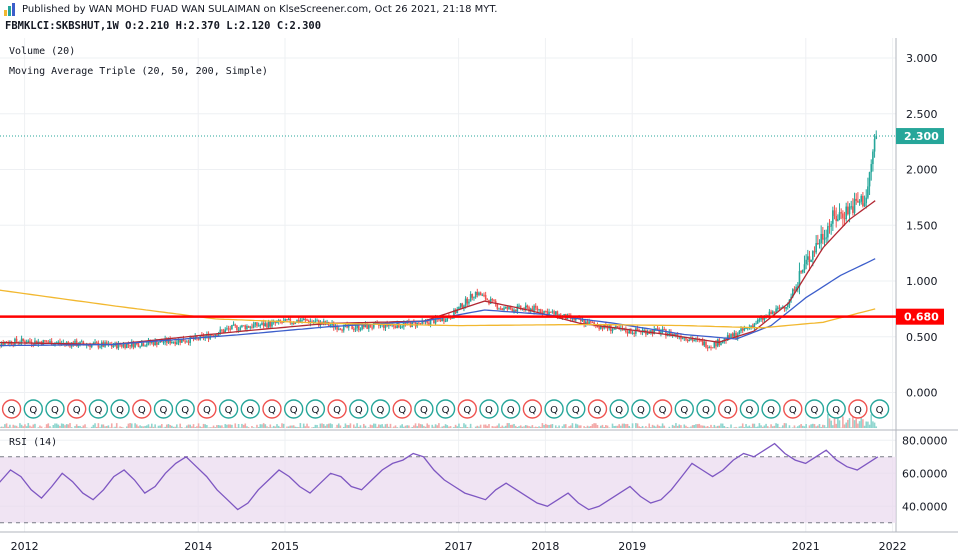 The width and height of the screenshot is (958, 559). I want to click on earnings-q-badge, so click(380, 409).